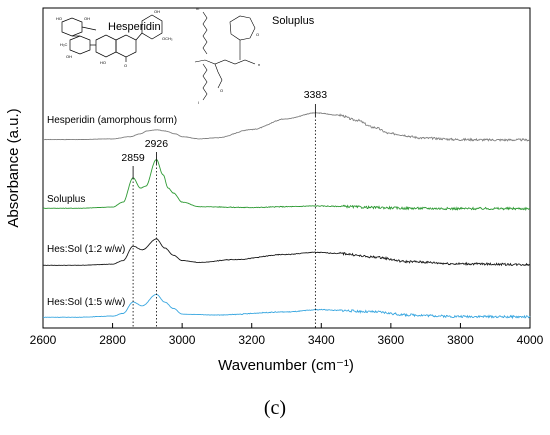 The height and width of the screenshot is (435, 550). I want to click on peak-label: 2926, so click(157, 144).